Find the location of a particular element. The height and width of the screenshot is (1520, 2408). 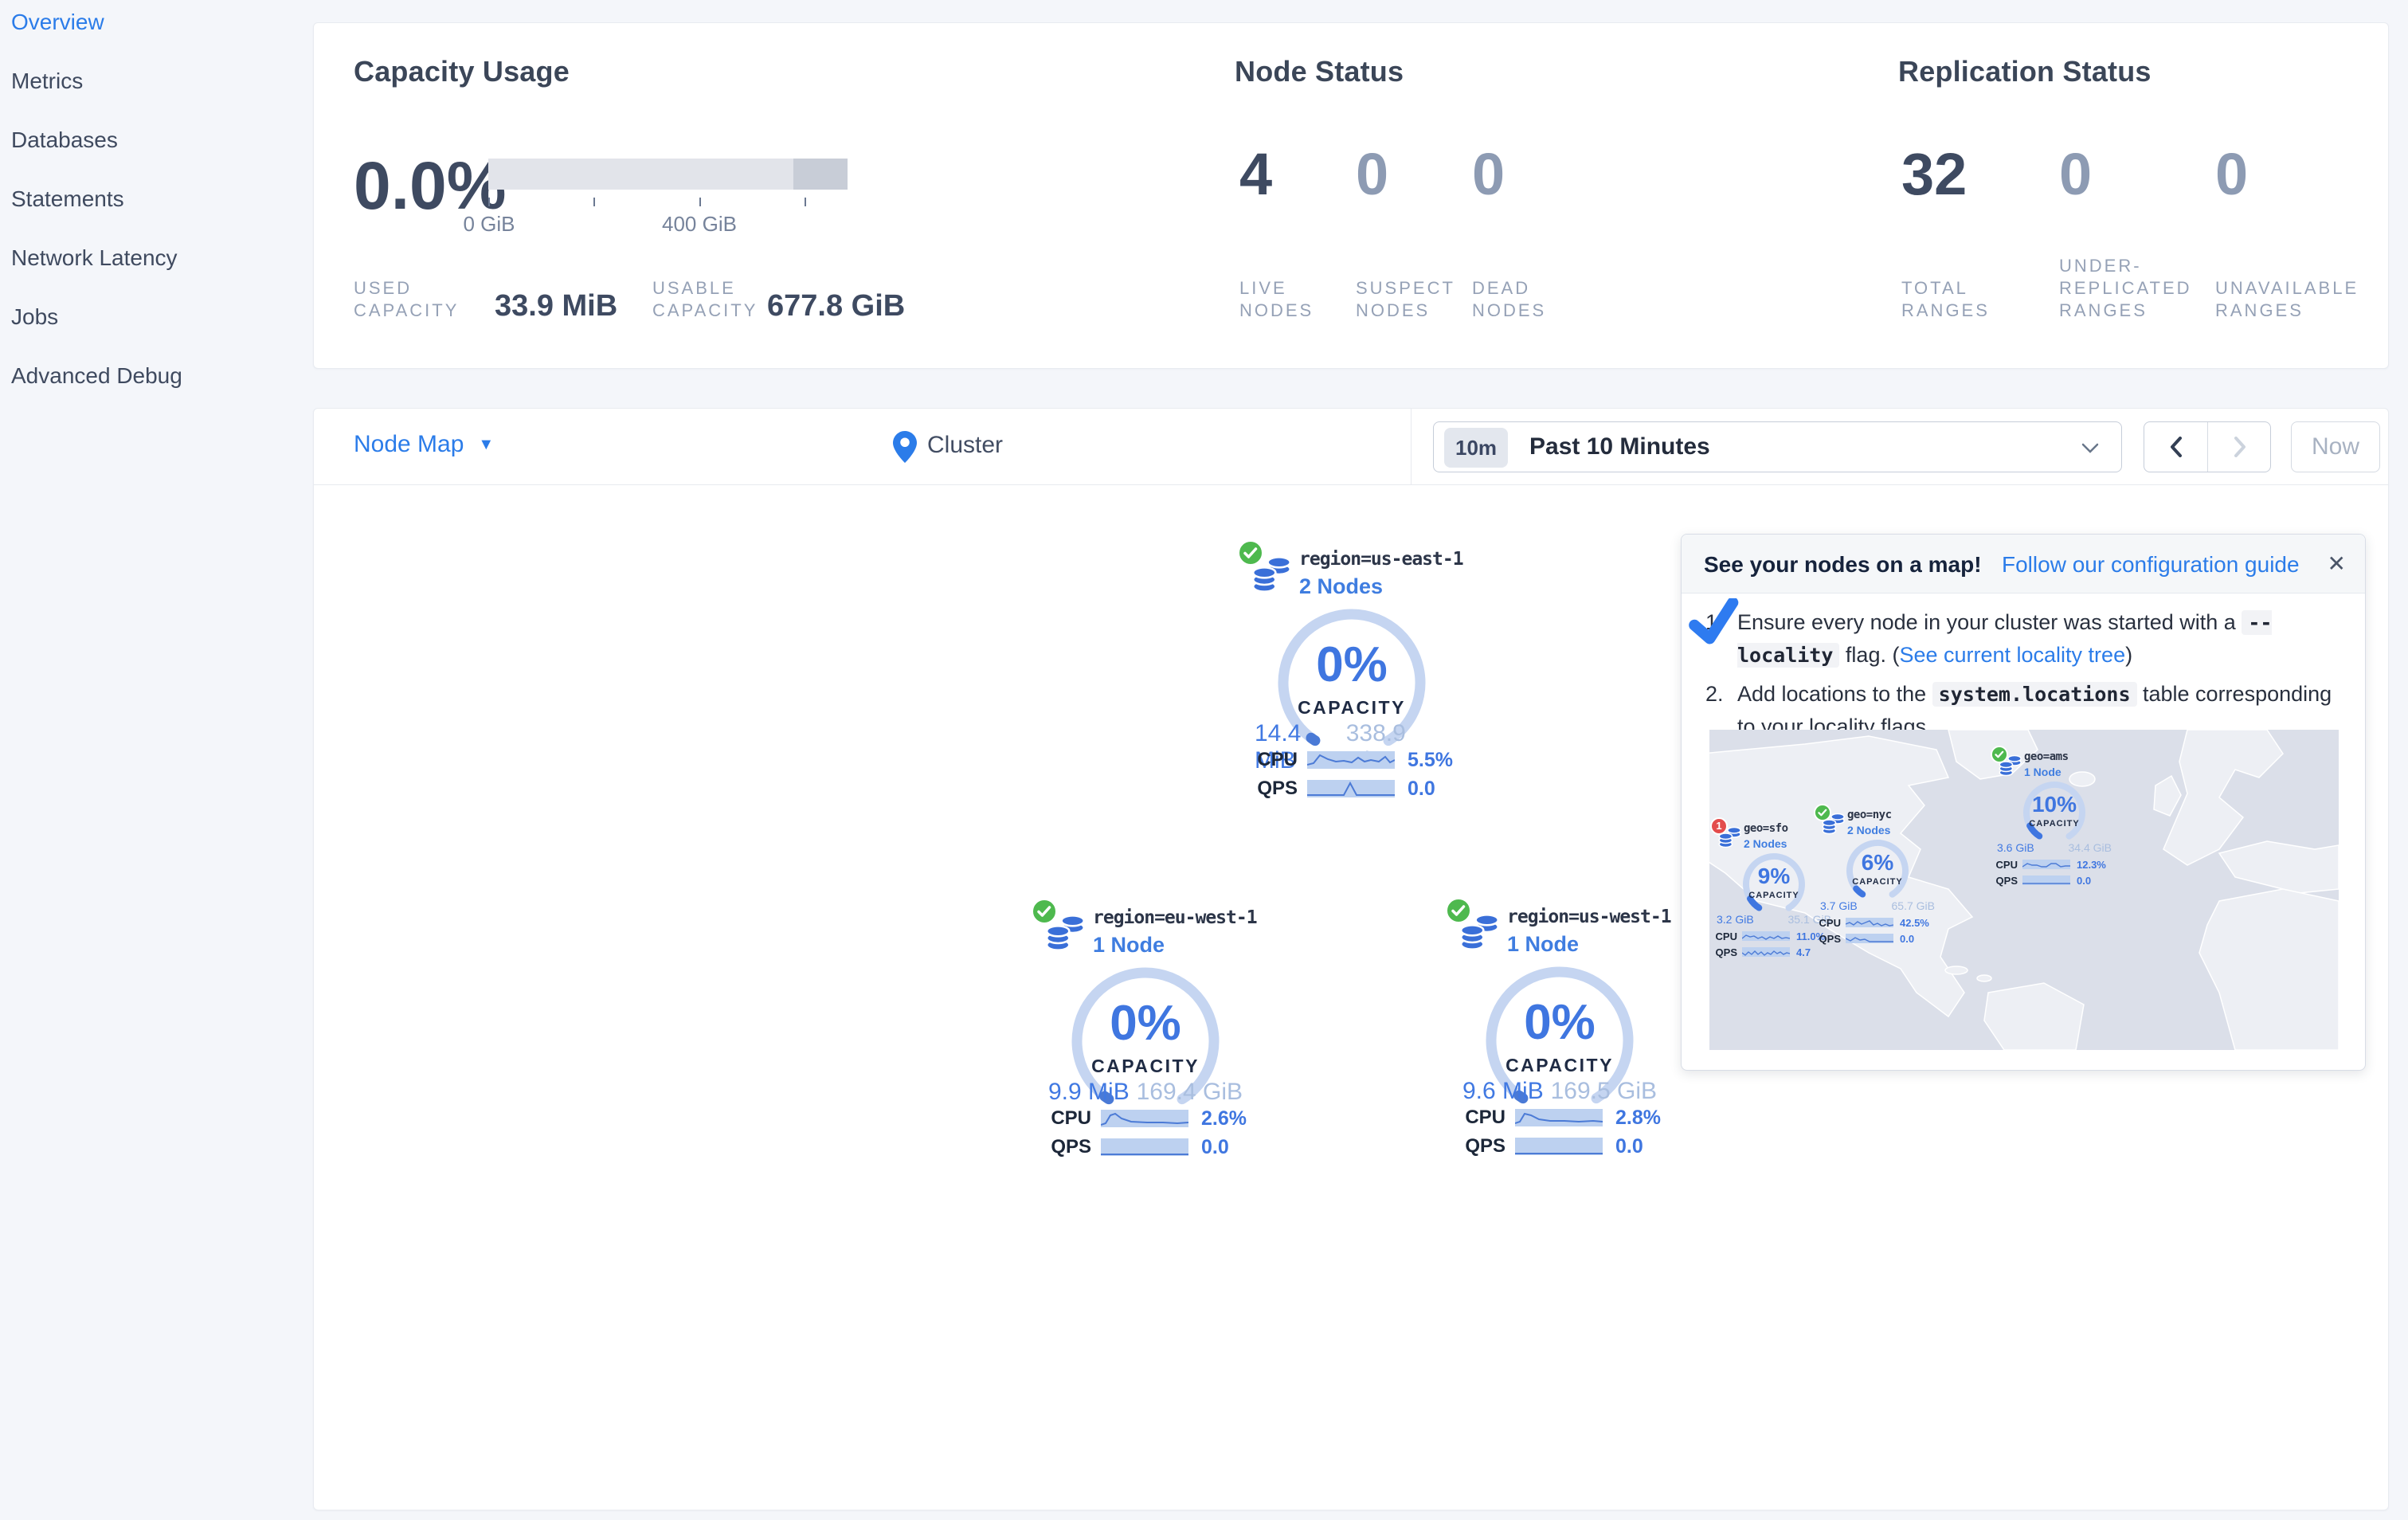

time-step-buttons is located at coordinates (2207, 446).